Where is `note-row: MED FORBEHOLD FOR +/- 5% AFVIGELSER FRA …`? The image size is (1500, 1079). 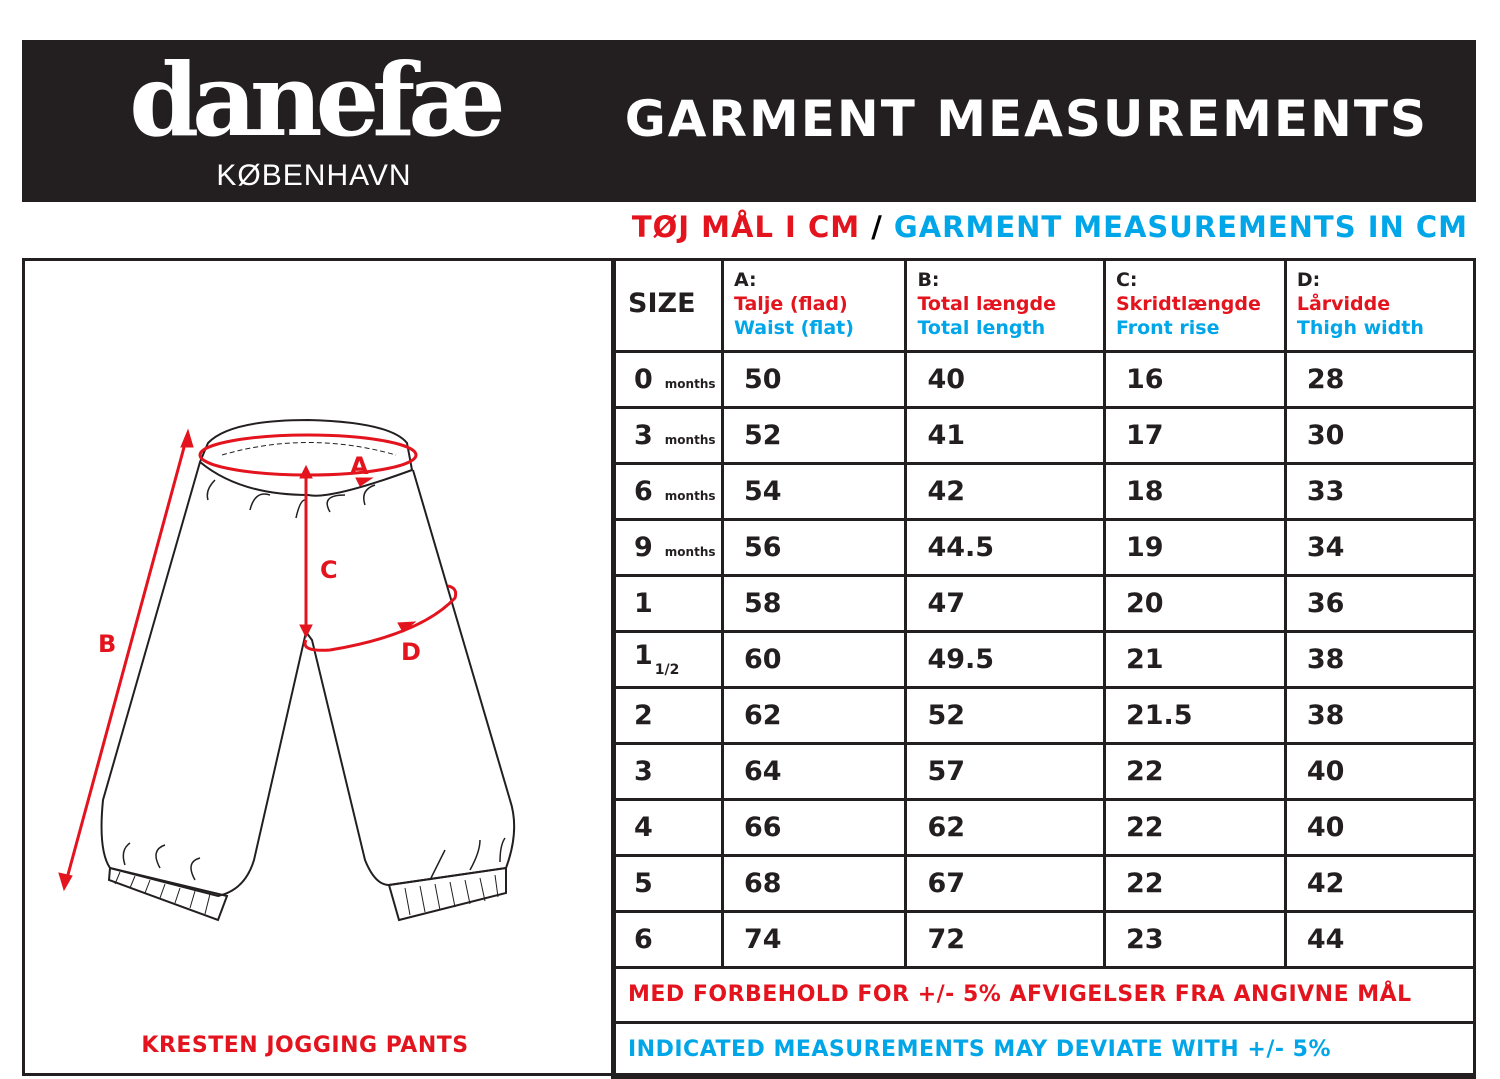
note-row: MED FORBEHOLD FOR +/- 5% AFVIGELSER FRA … is located at coordinates (1043, 994).